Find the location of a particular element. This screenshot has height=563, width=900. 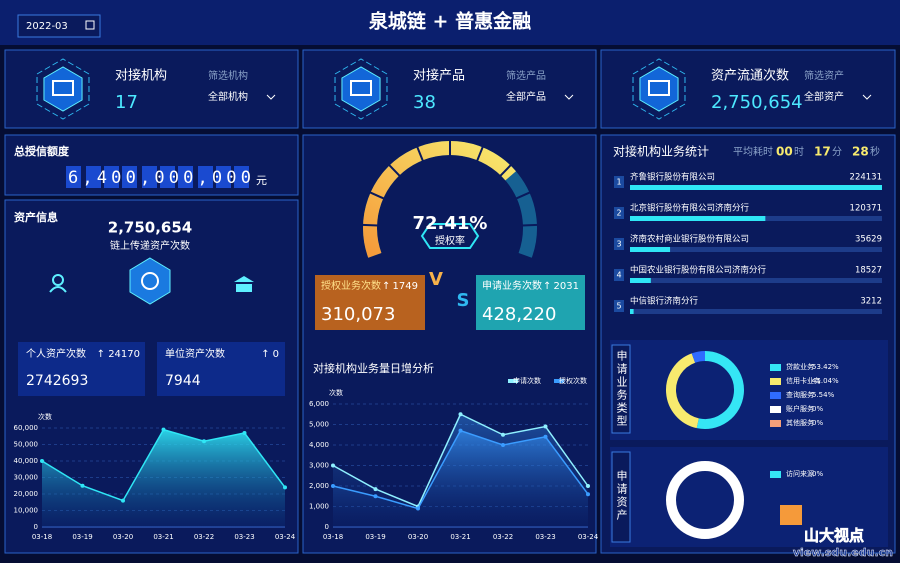

org-name: 中信银行济南分行 is located at coordinates (664, 301).